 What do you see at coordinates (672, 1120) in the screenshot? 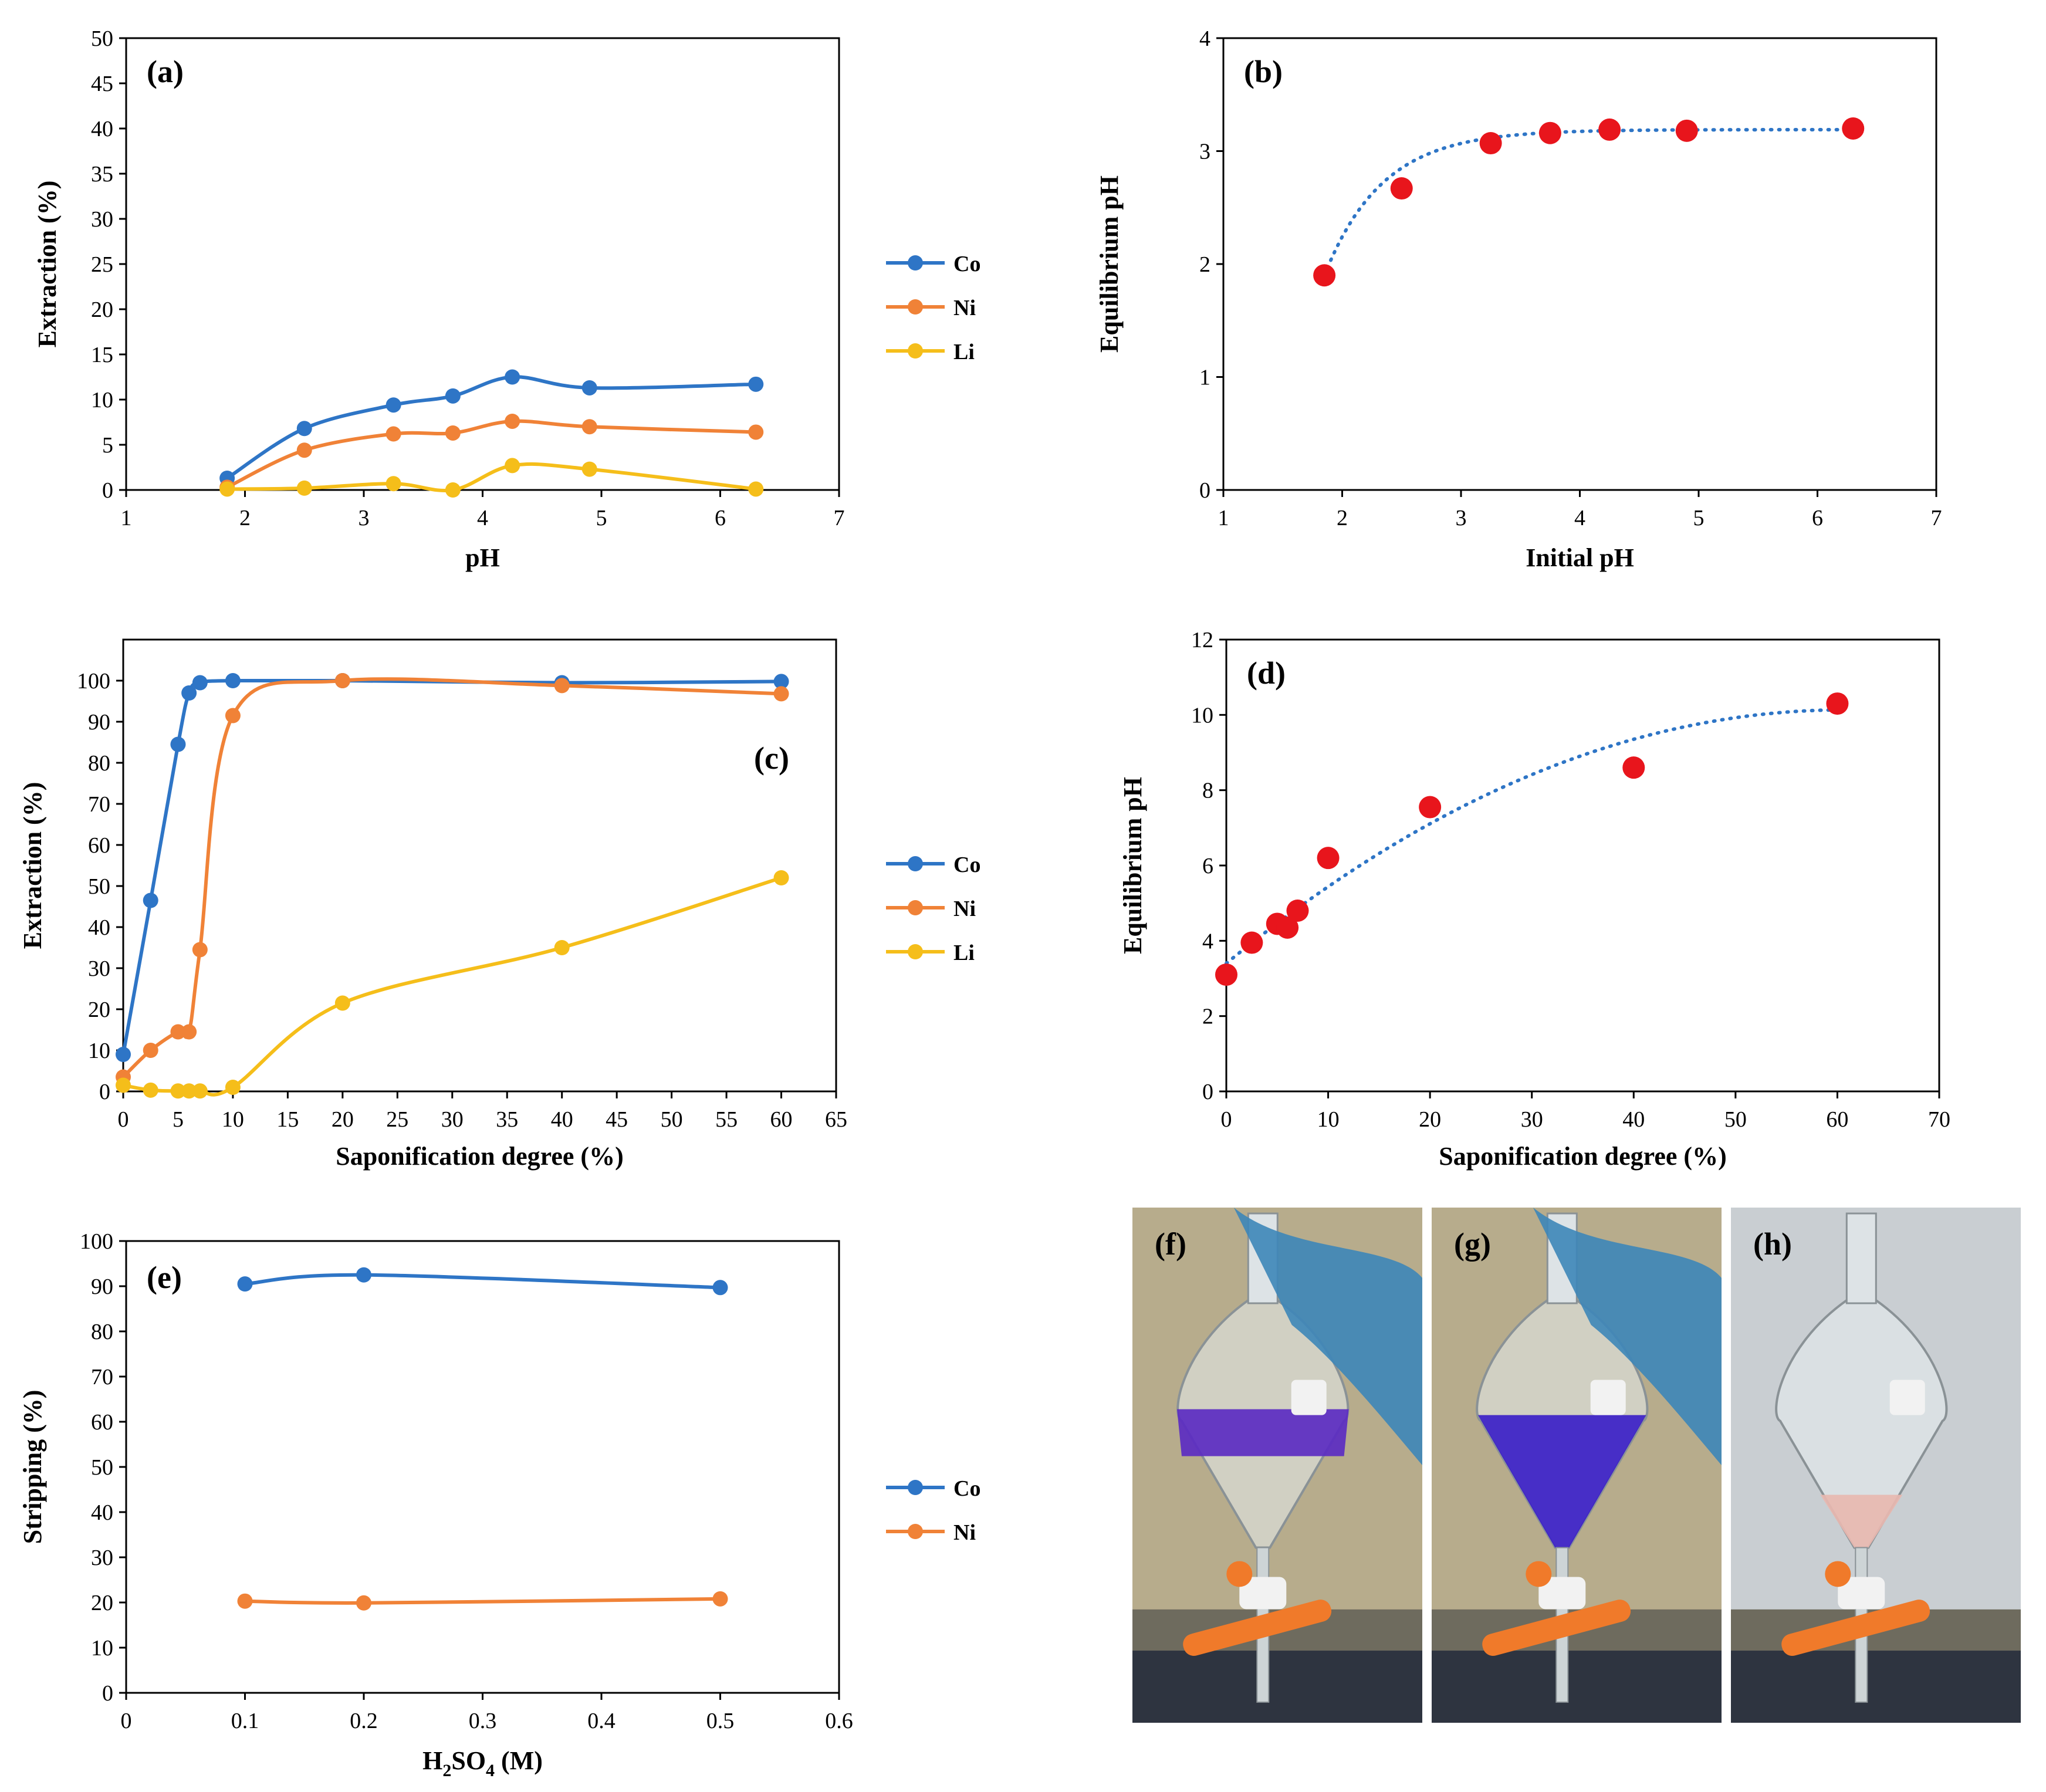
I see `x-tick-label: 50` at bounding box center [672, 1120].